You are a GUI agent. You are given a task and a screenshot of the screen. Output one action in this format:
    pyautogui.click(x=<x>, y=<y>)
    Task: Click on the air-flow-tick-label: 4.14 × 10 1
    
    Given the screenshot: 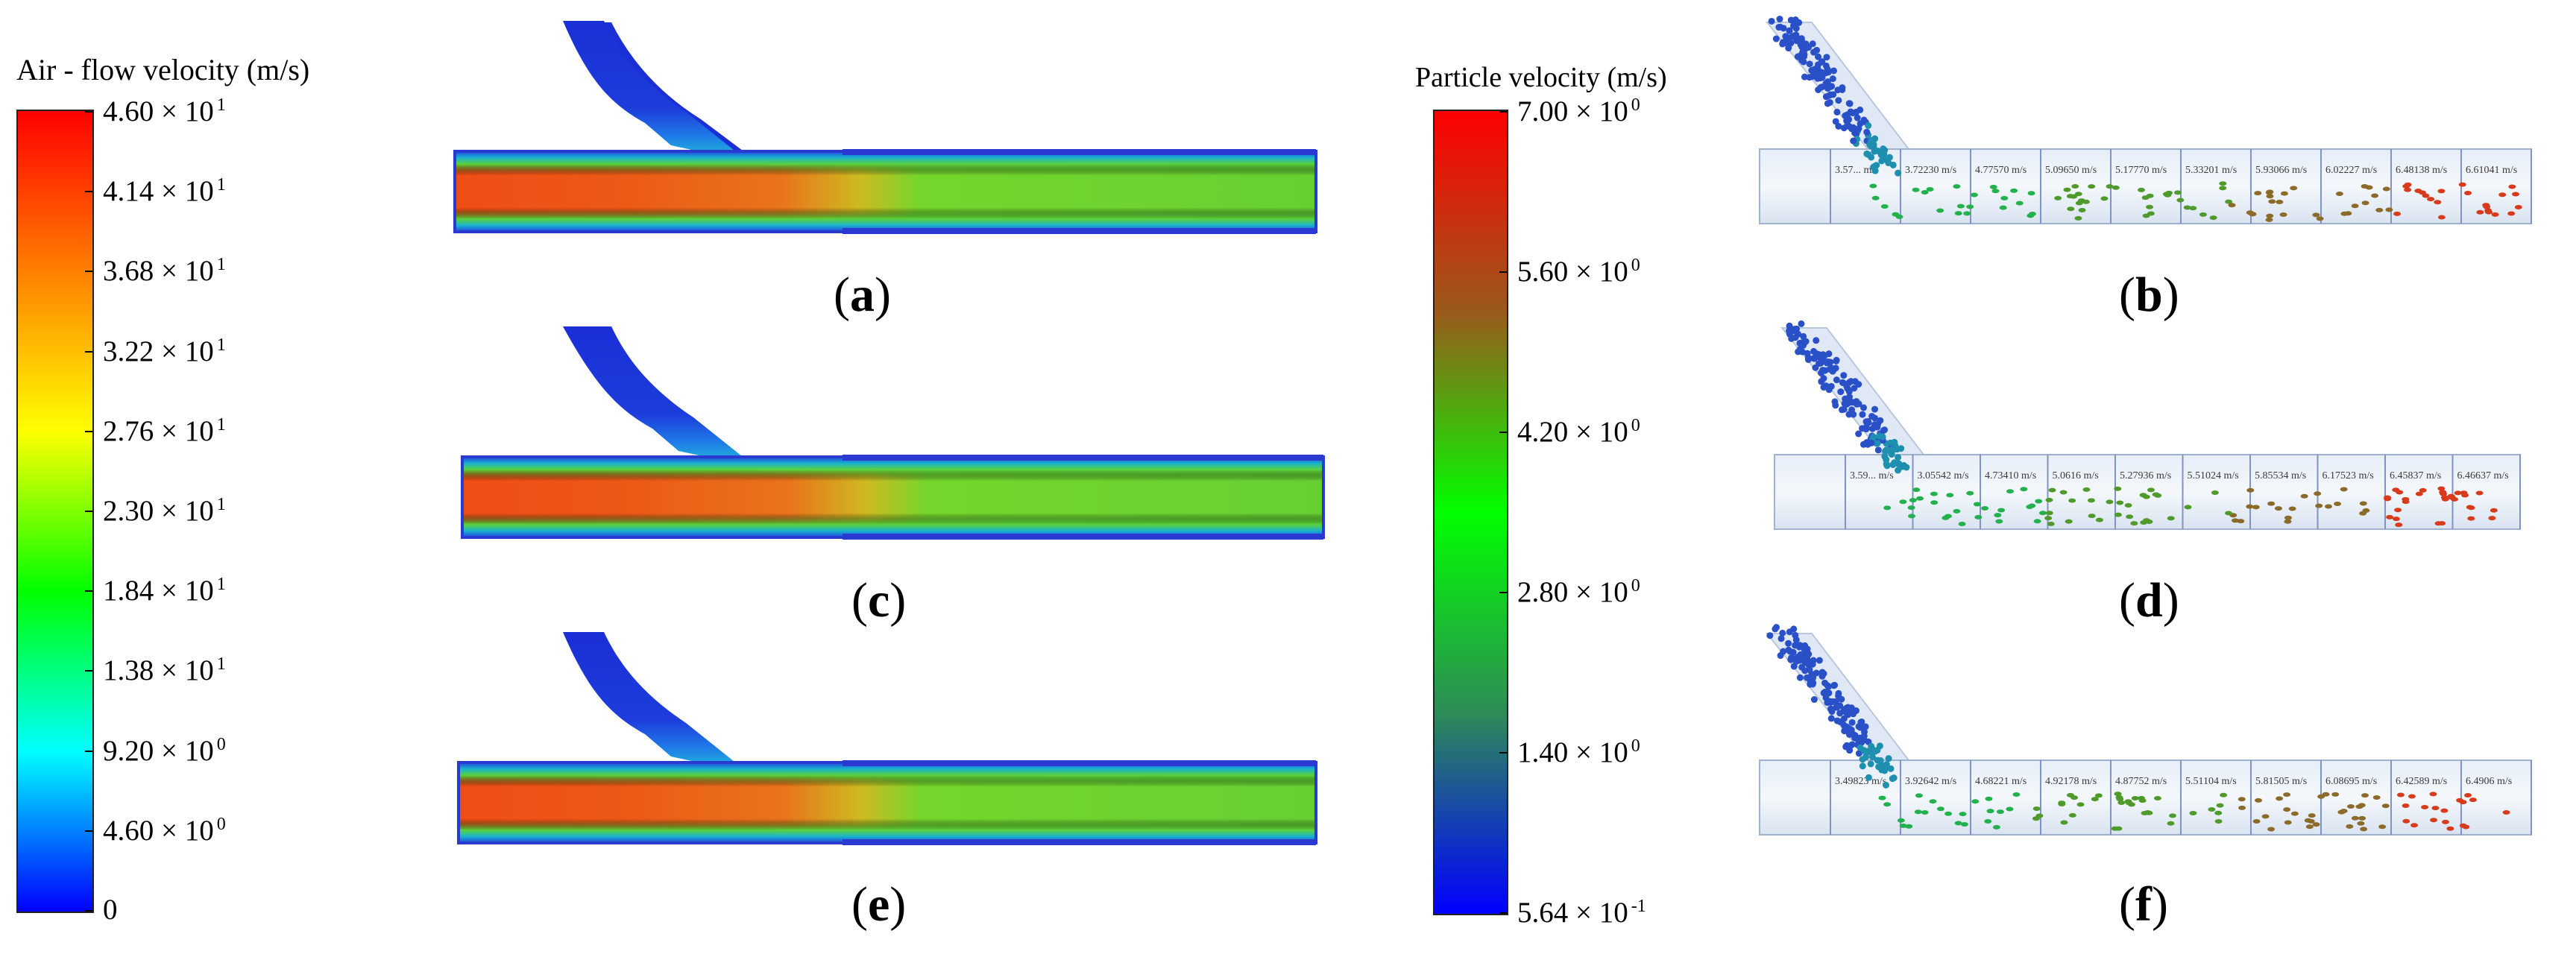 What is the action you would take?
    pyautogui.click(x=164, y=191)
    